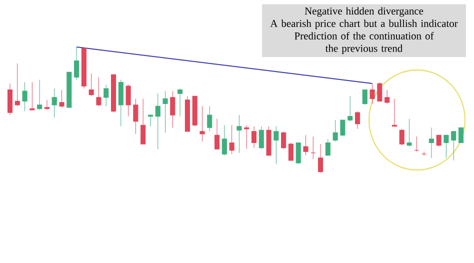 This screenshot has width=474, height=263. Describe the element at coordinates (364, 25) in the screenshot. I see `text: A bearish price chart but a bullish indicator` at that location.